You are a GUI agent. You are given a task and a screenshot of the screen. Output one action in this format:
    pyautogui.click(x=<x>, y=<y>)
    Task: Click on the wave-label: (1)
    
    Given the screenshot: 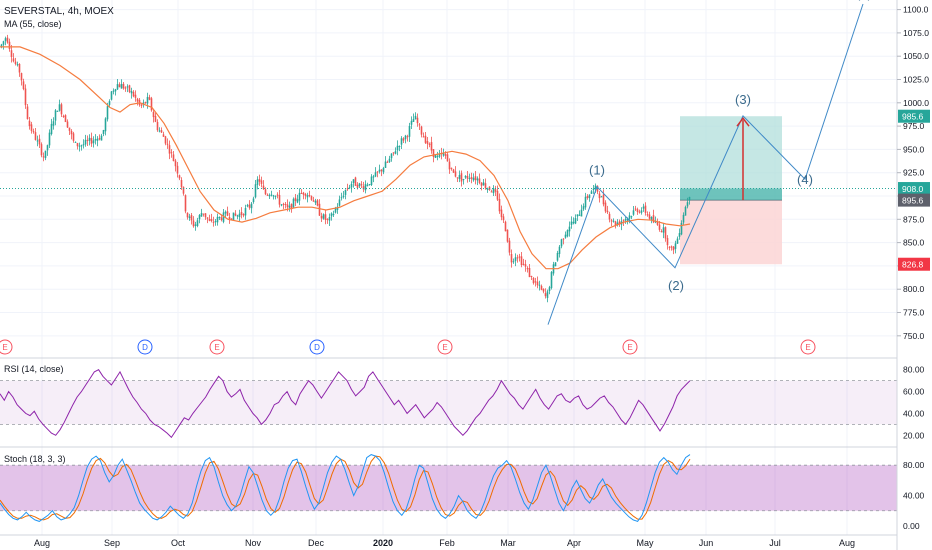 What is the action you would take?
    pyautogui.click(x=597, y=170)
    